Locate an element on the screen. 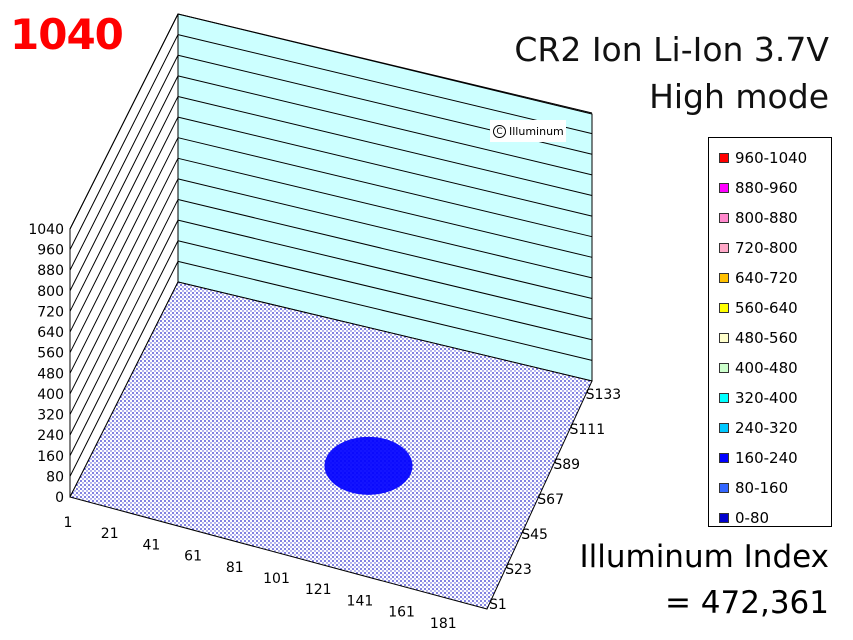 The image size is (853, 640). legend-item: 960-1040 is located at coordinates (770, 158).